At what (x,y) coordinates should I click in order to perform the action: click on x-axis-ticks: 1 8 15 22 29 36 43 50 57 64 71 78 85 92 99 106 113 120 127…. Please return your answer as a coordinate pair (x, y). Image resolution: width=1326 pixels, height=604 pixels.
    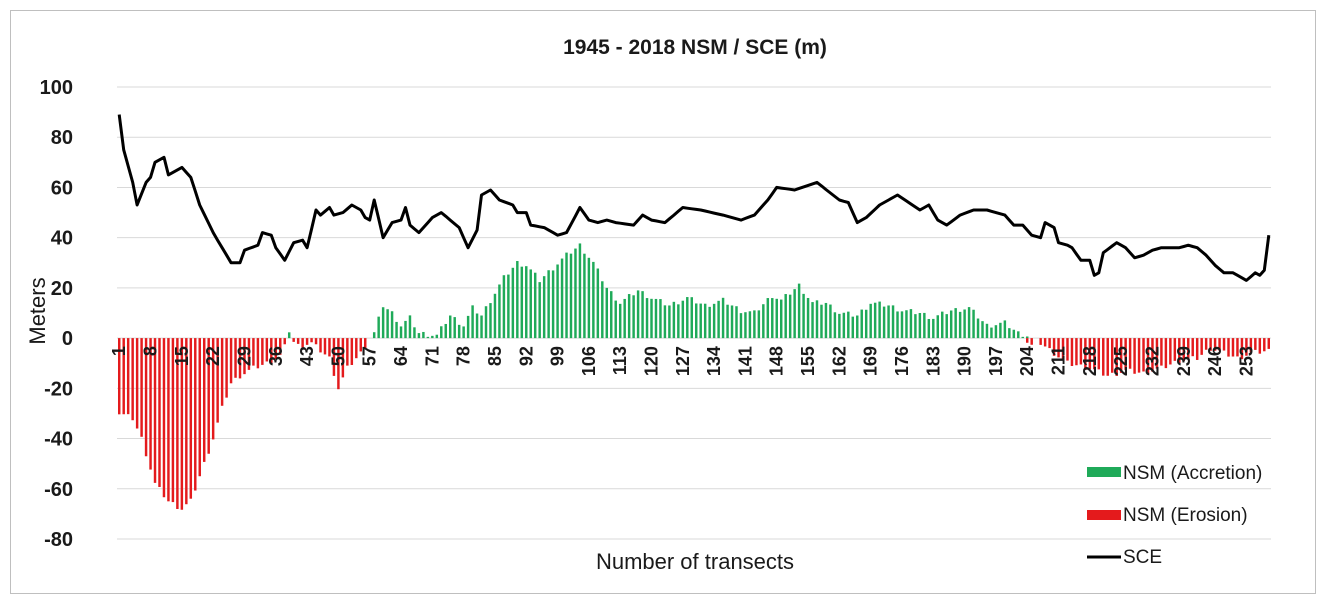
    Looking at the image, I should click on (682, 361).